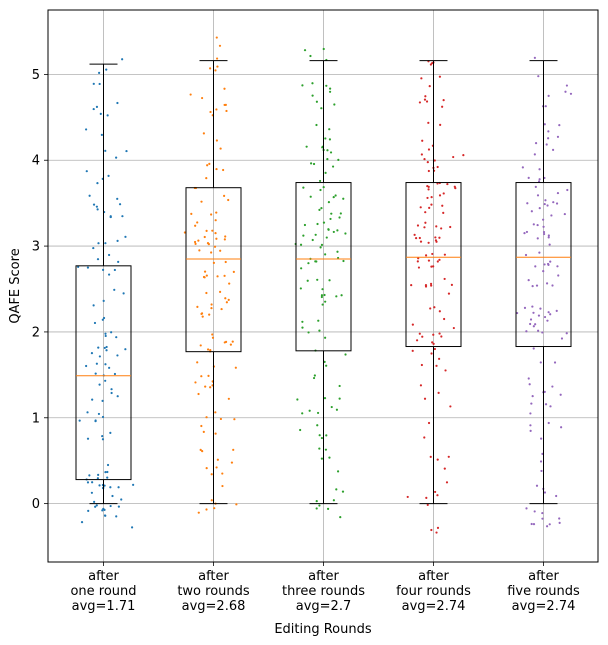  What do you see at coordinates (36, 161) in the screenshot?
I see `y-tick-label: 4` at bounding box center [36, 161].